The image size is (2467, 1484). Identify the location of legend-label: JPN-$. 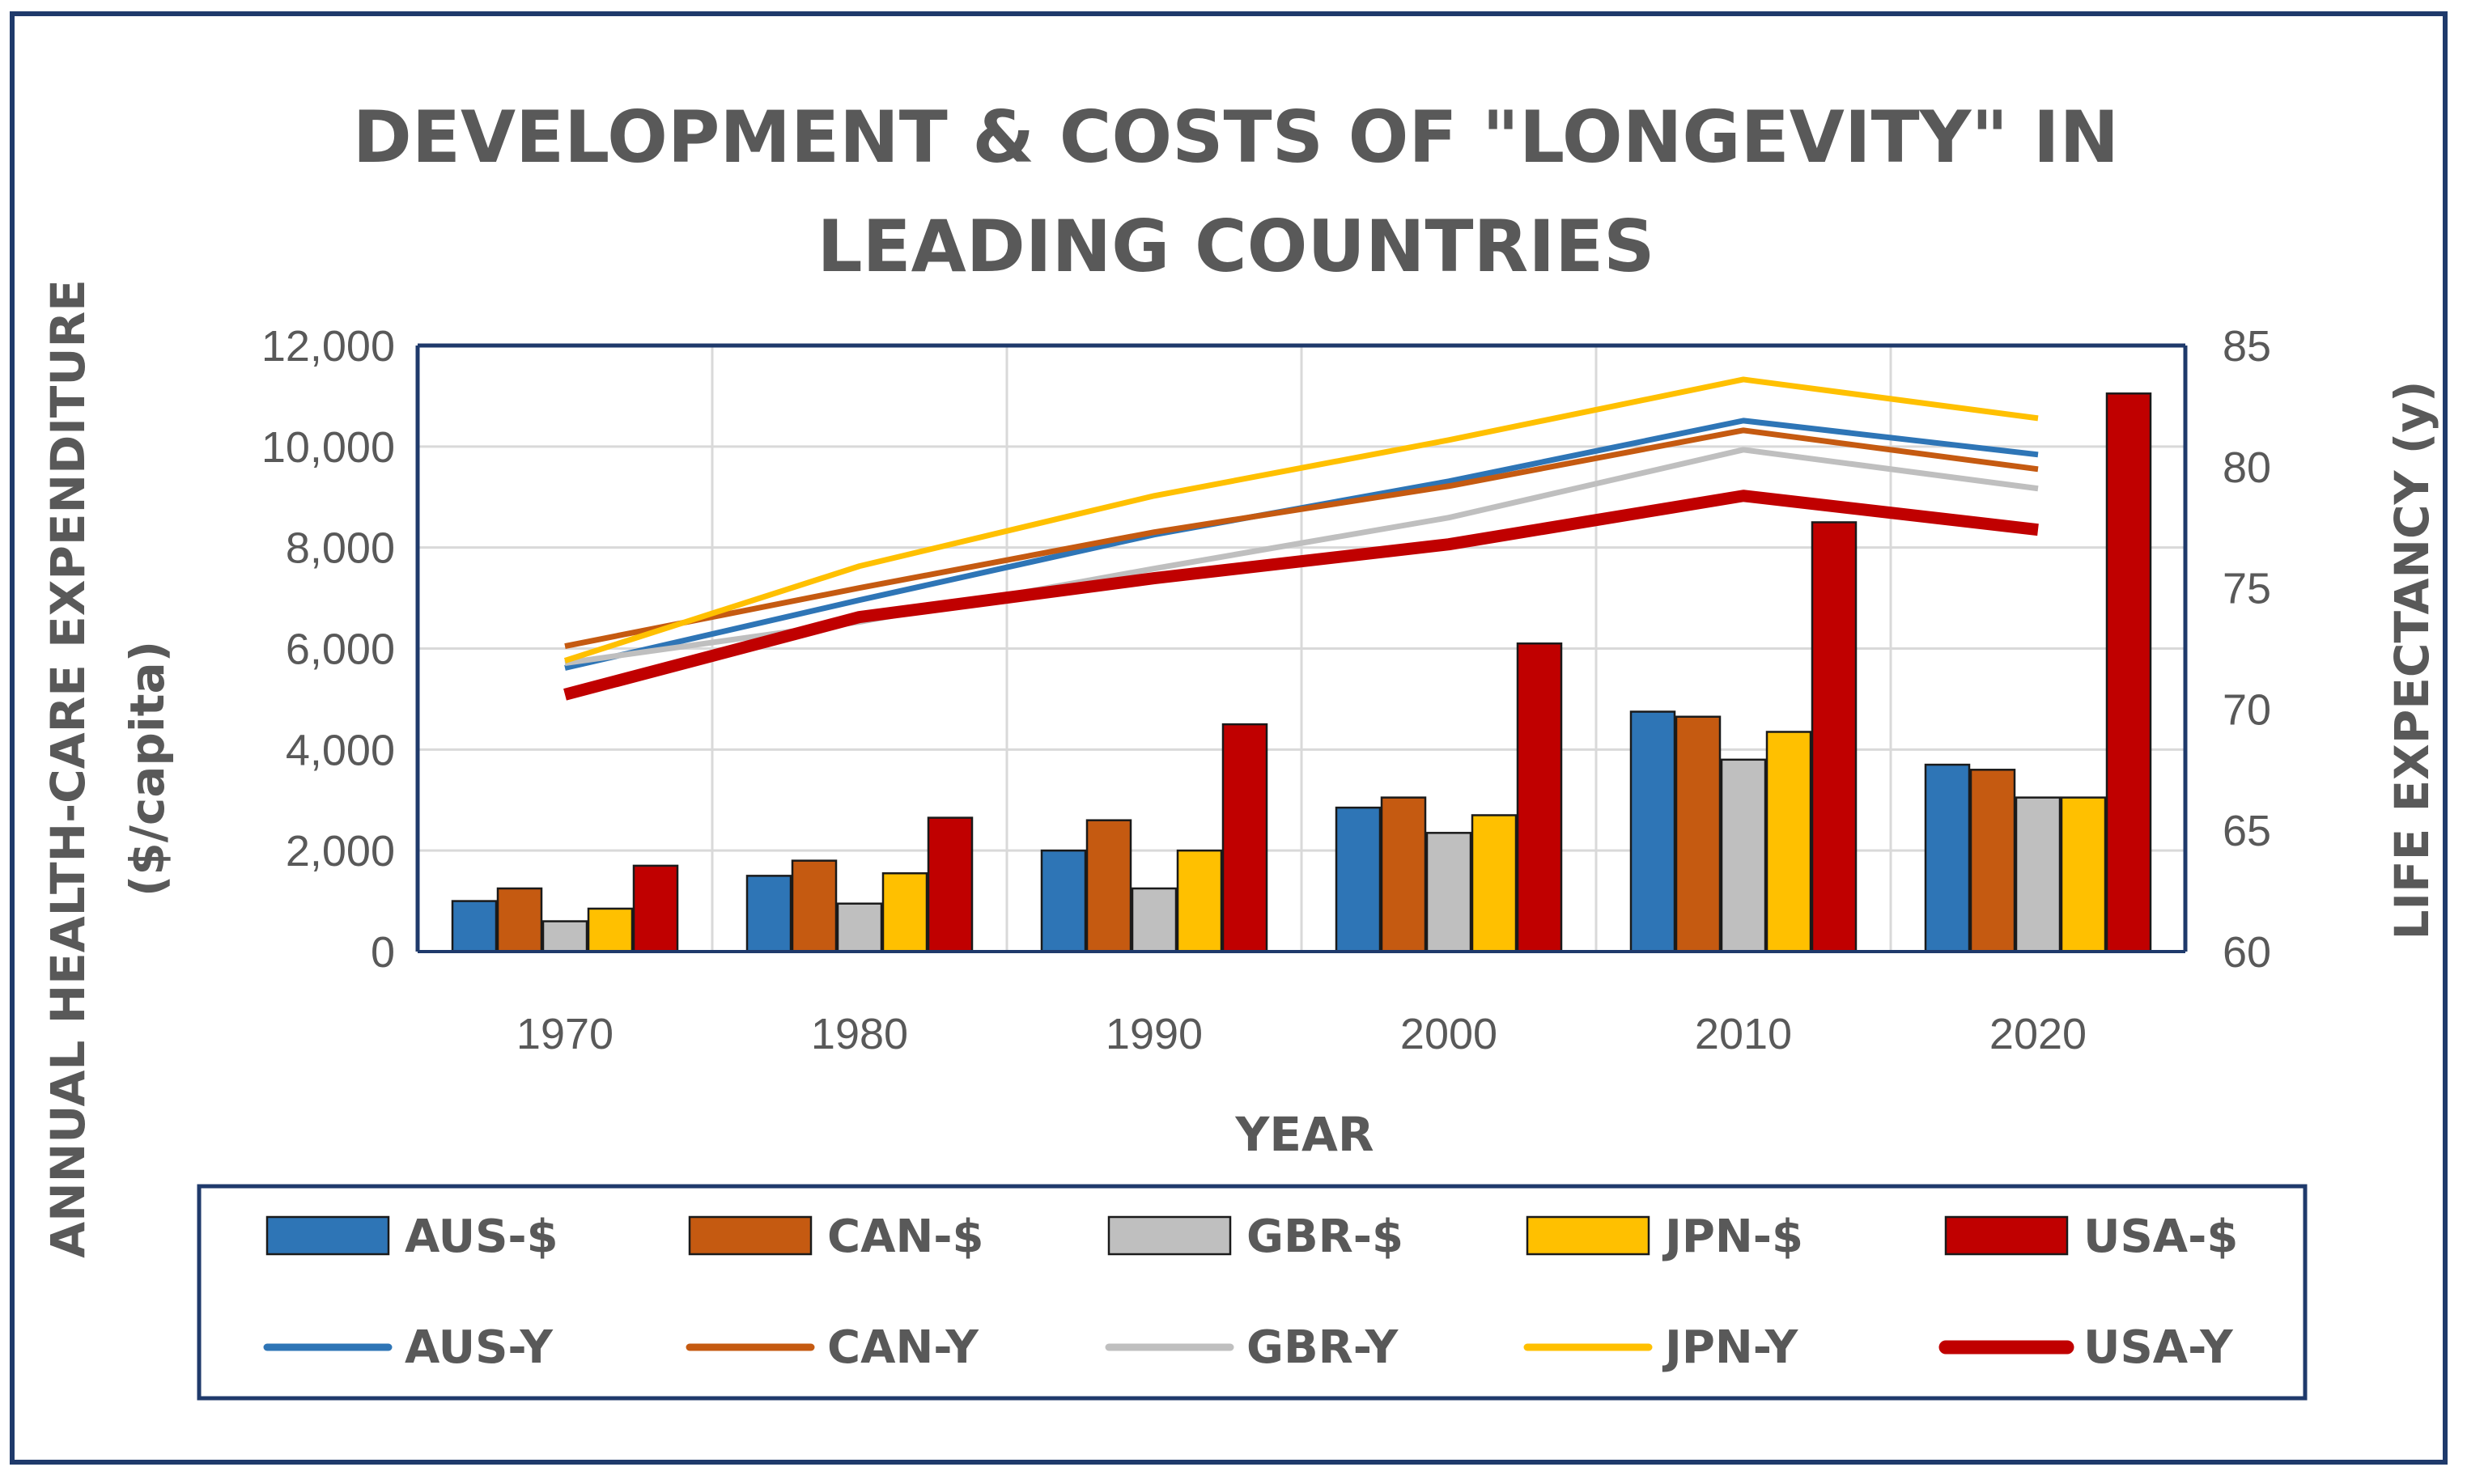
(1732, 1237).